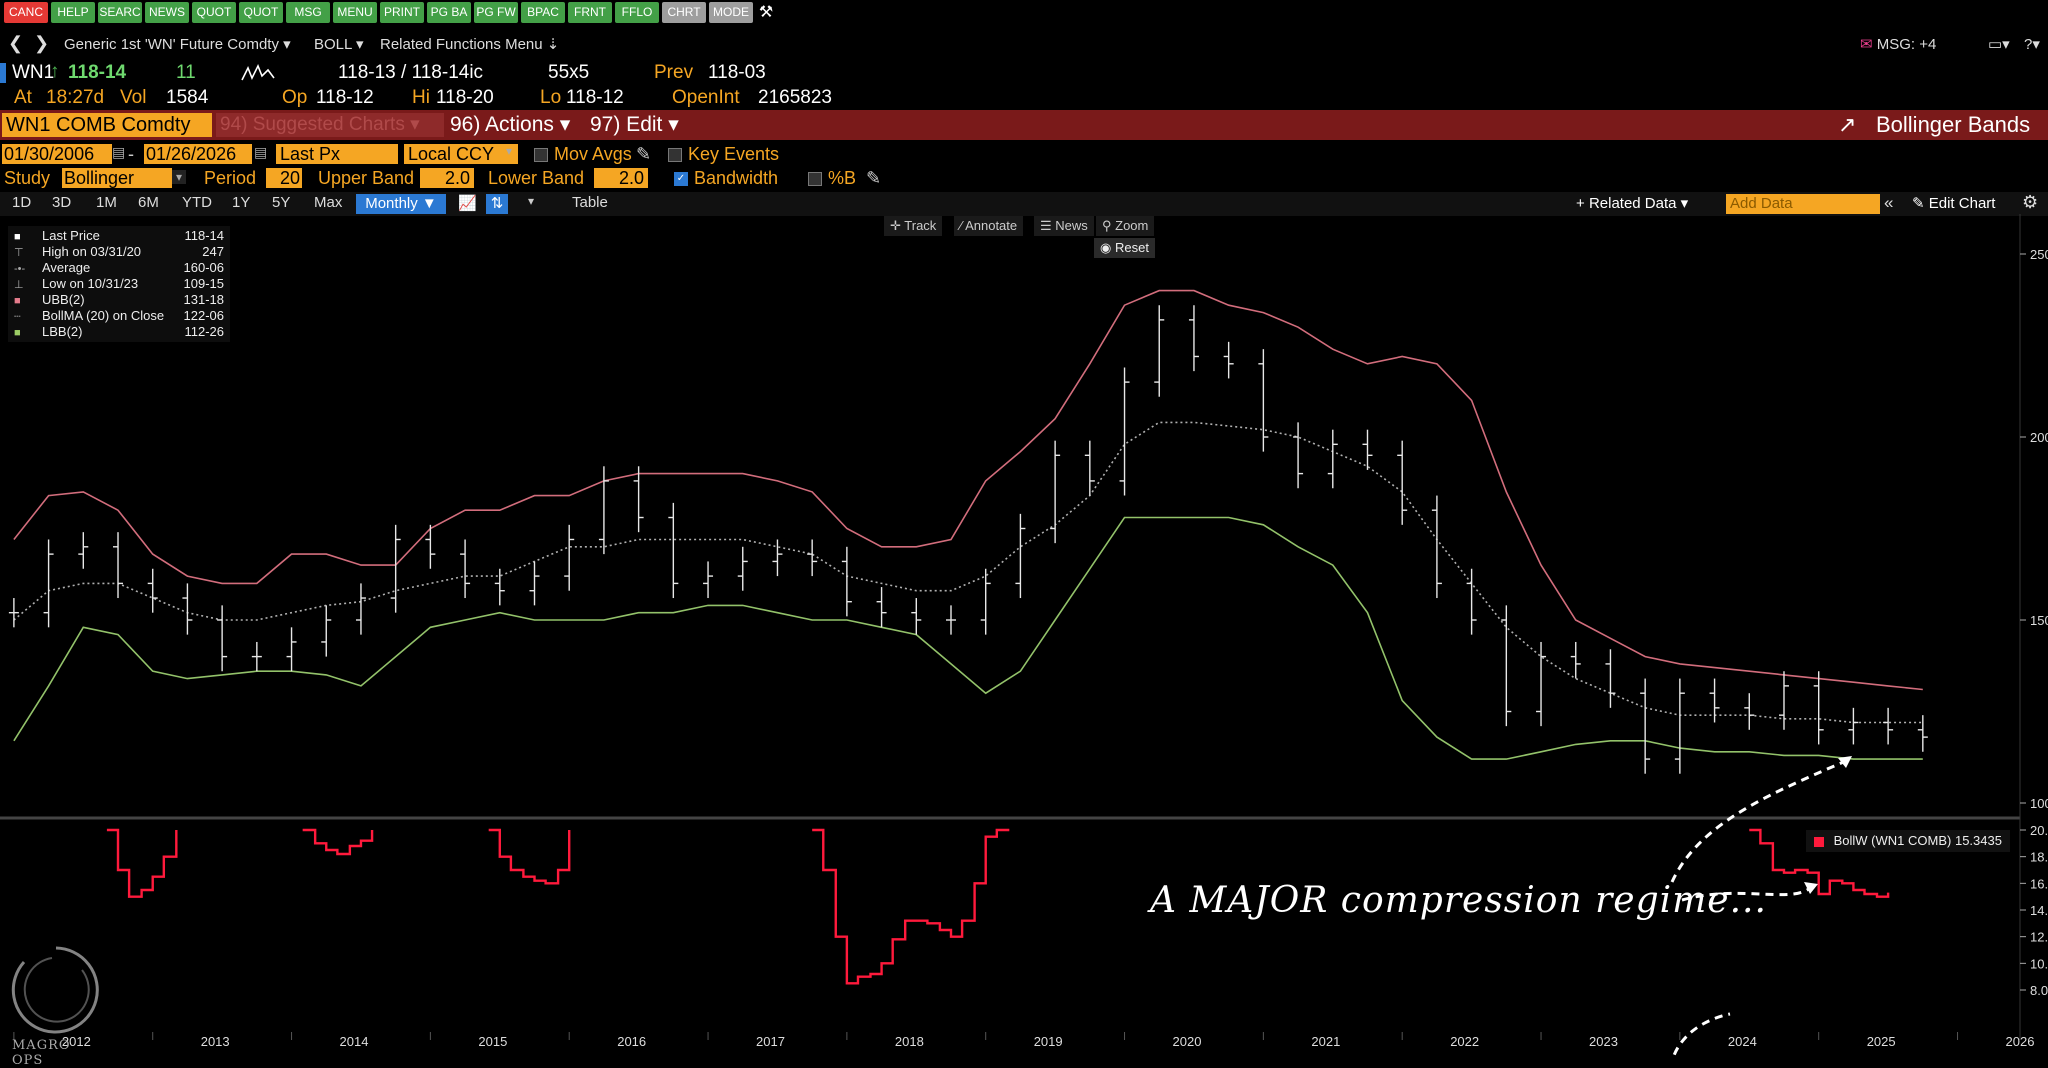 This screenshot has height=1068, width=2048. I want to click on study-select: Bollinger, so click(117, 178).